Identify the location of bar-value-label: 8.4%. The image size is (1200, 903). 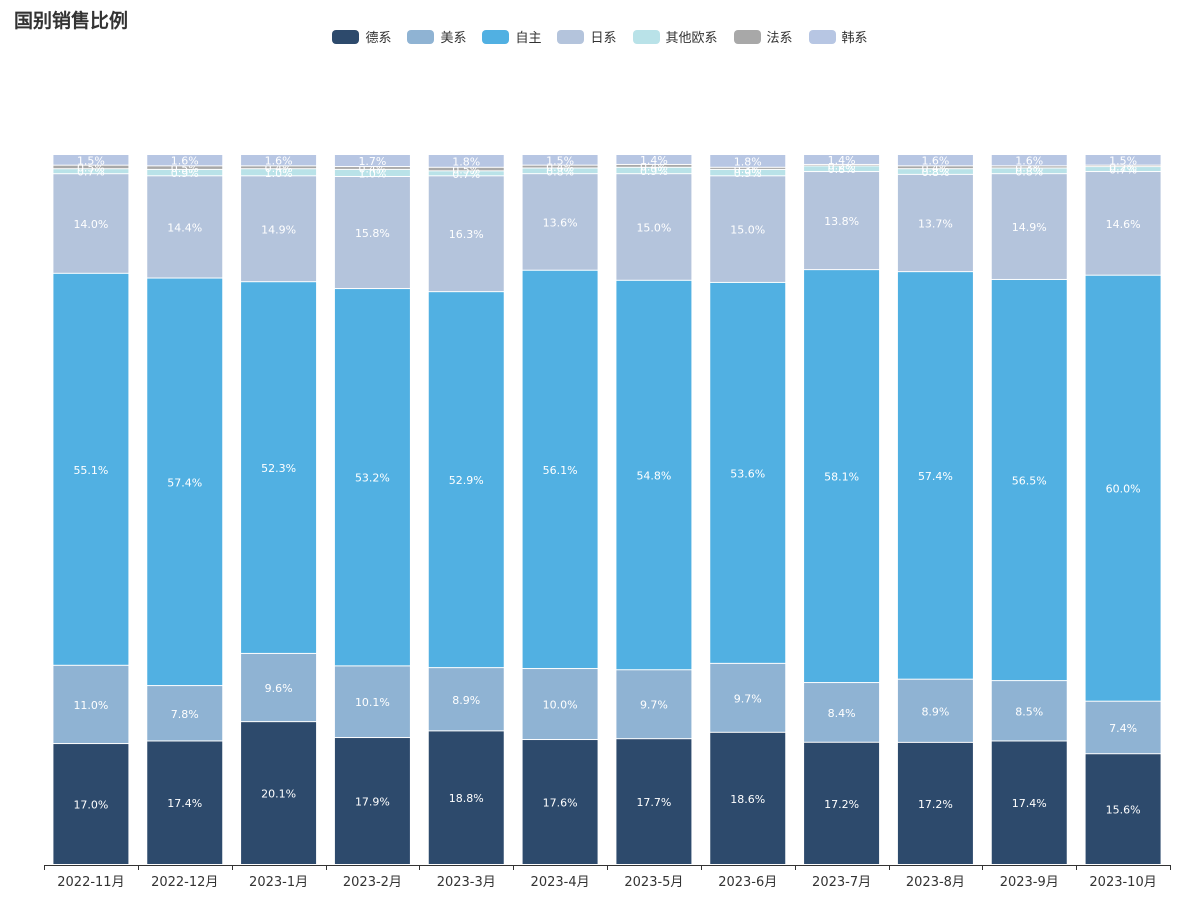
(842, 713).